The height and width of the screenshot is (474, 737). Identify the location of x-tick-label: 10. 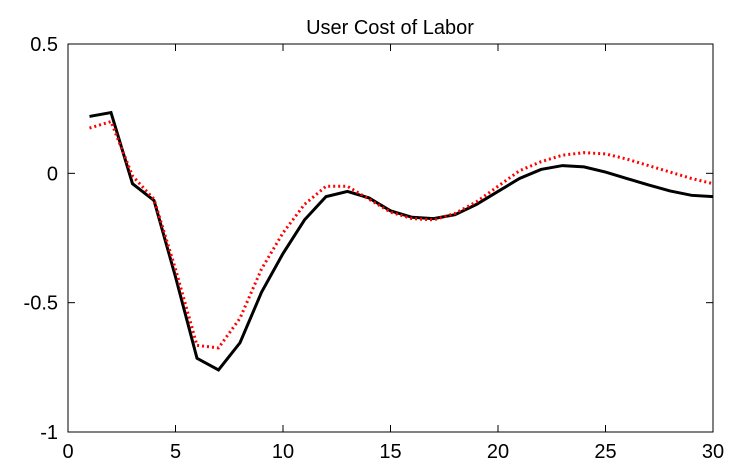
(283, 452).